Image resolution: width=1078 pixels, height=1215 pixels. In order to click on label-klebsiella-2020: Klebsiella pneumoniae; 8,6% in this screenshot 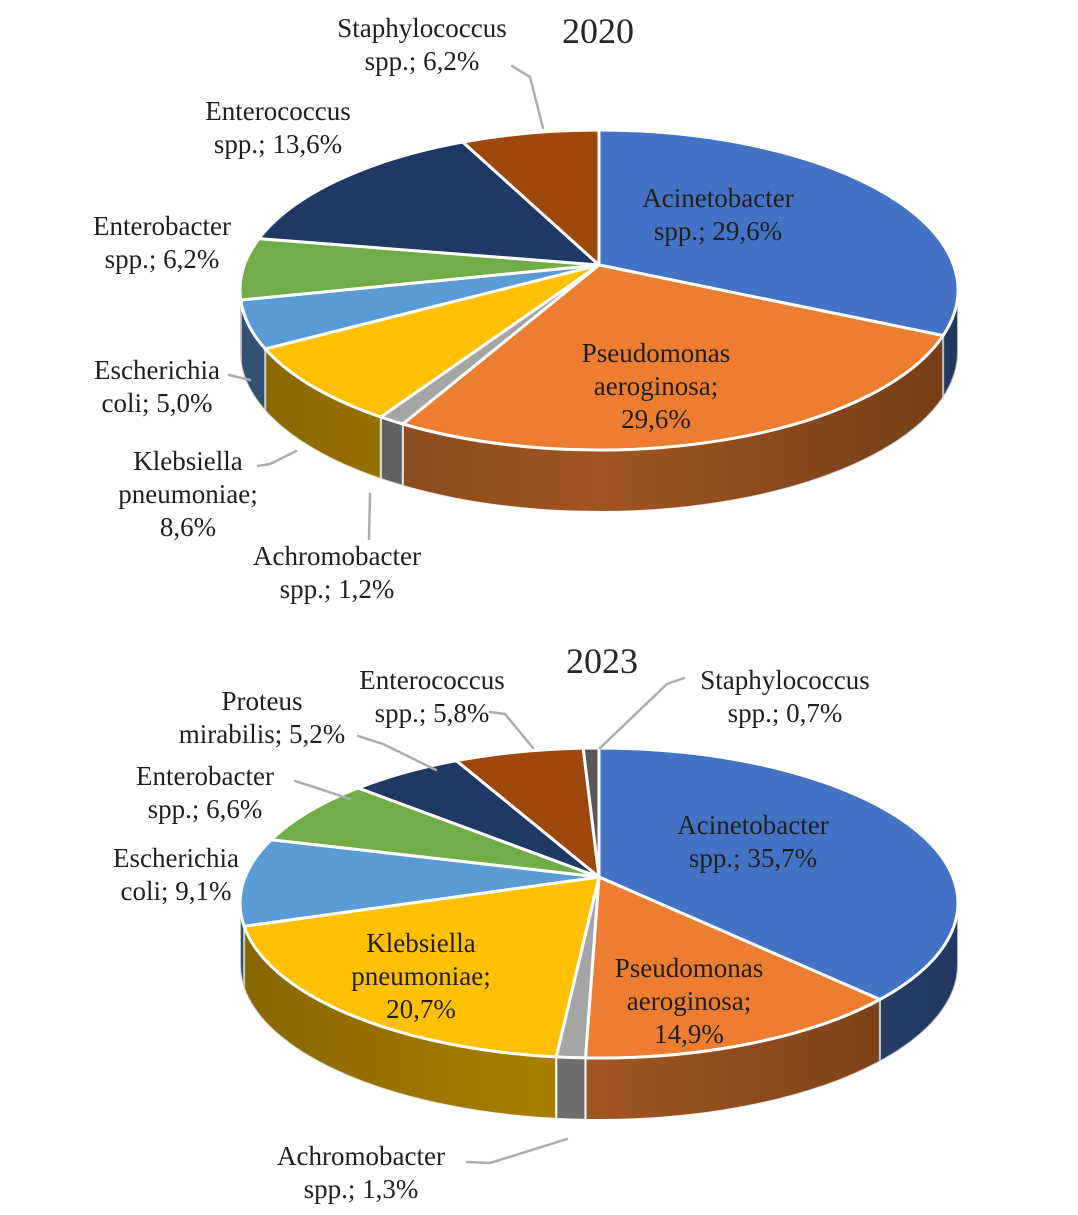, I will do `click(188, 494)`.